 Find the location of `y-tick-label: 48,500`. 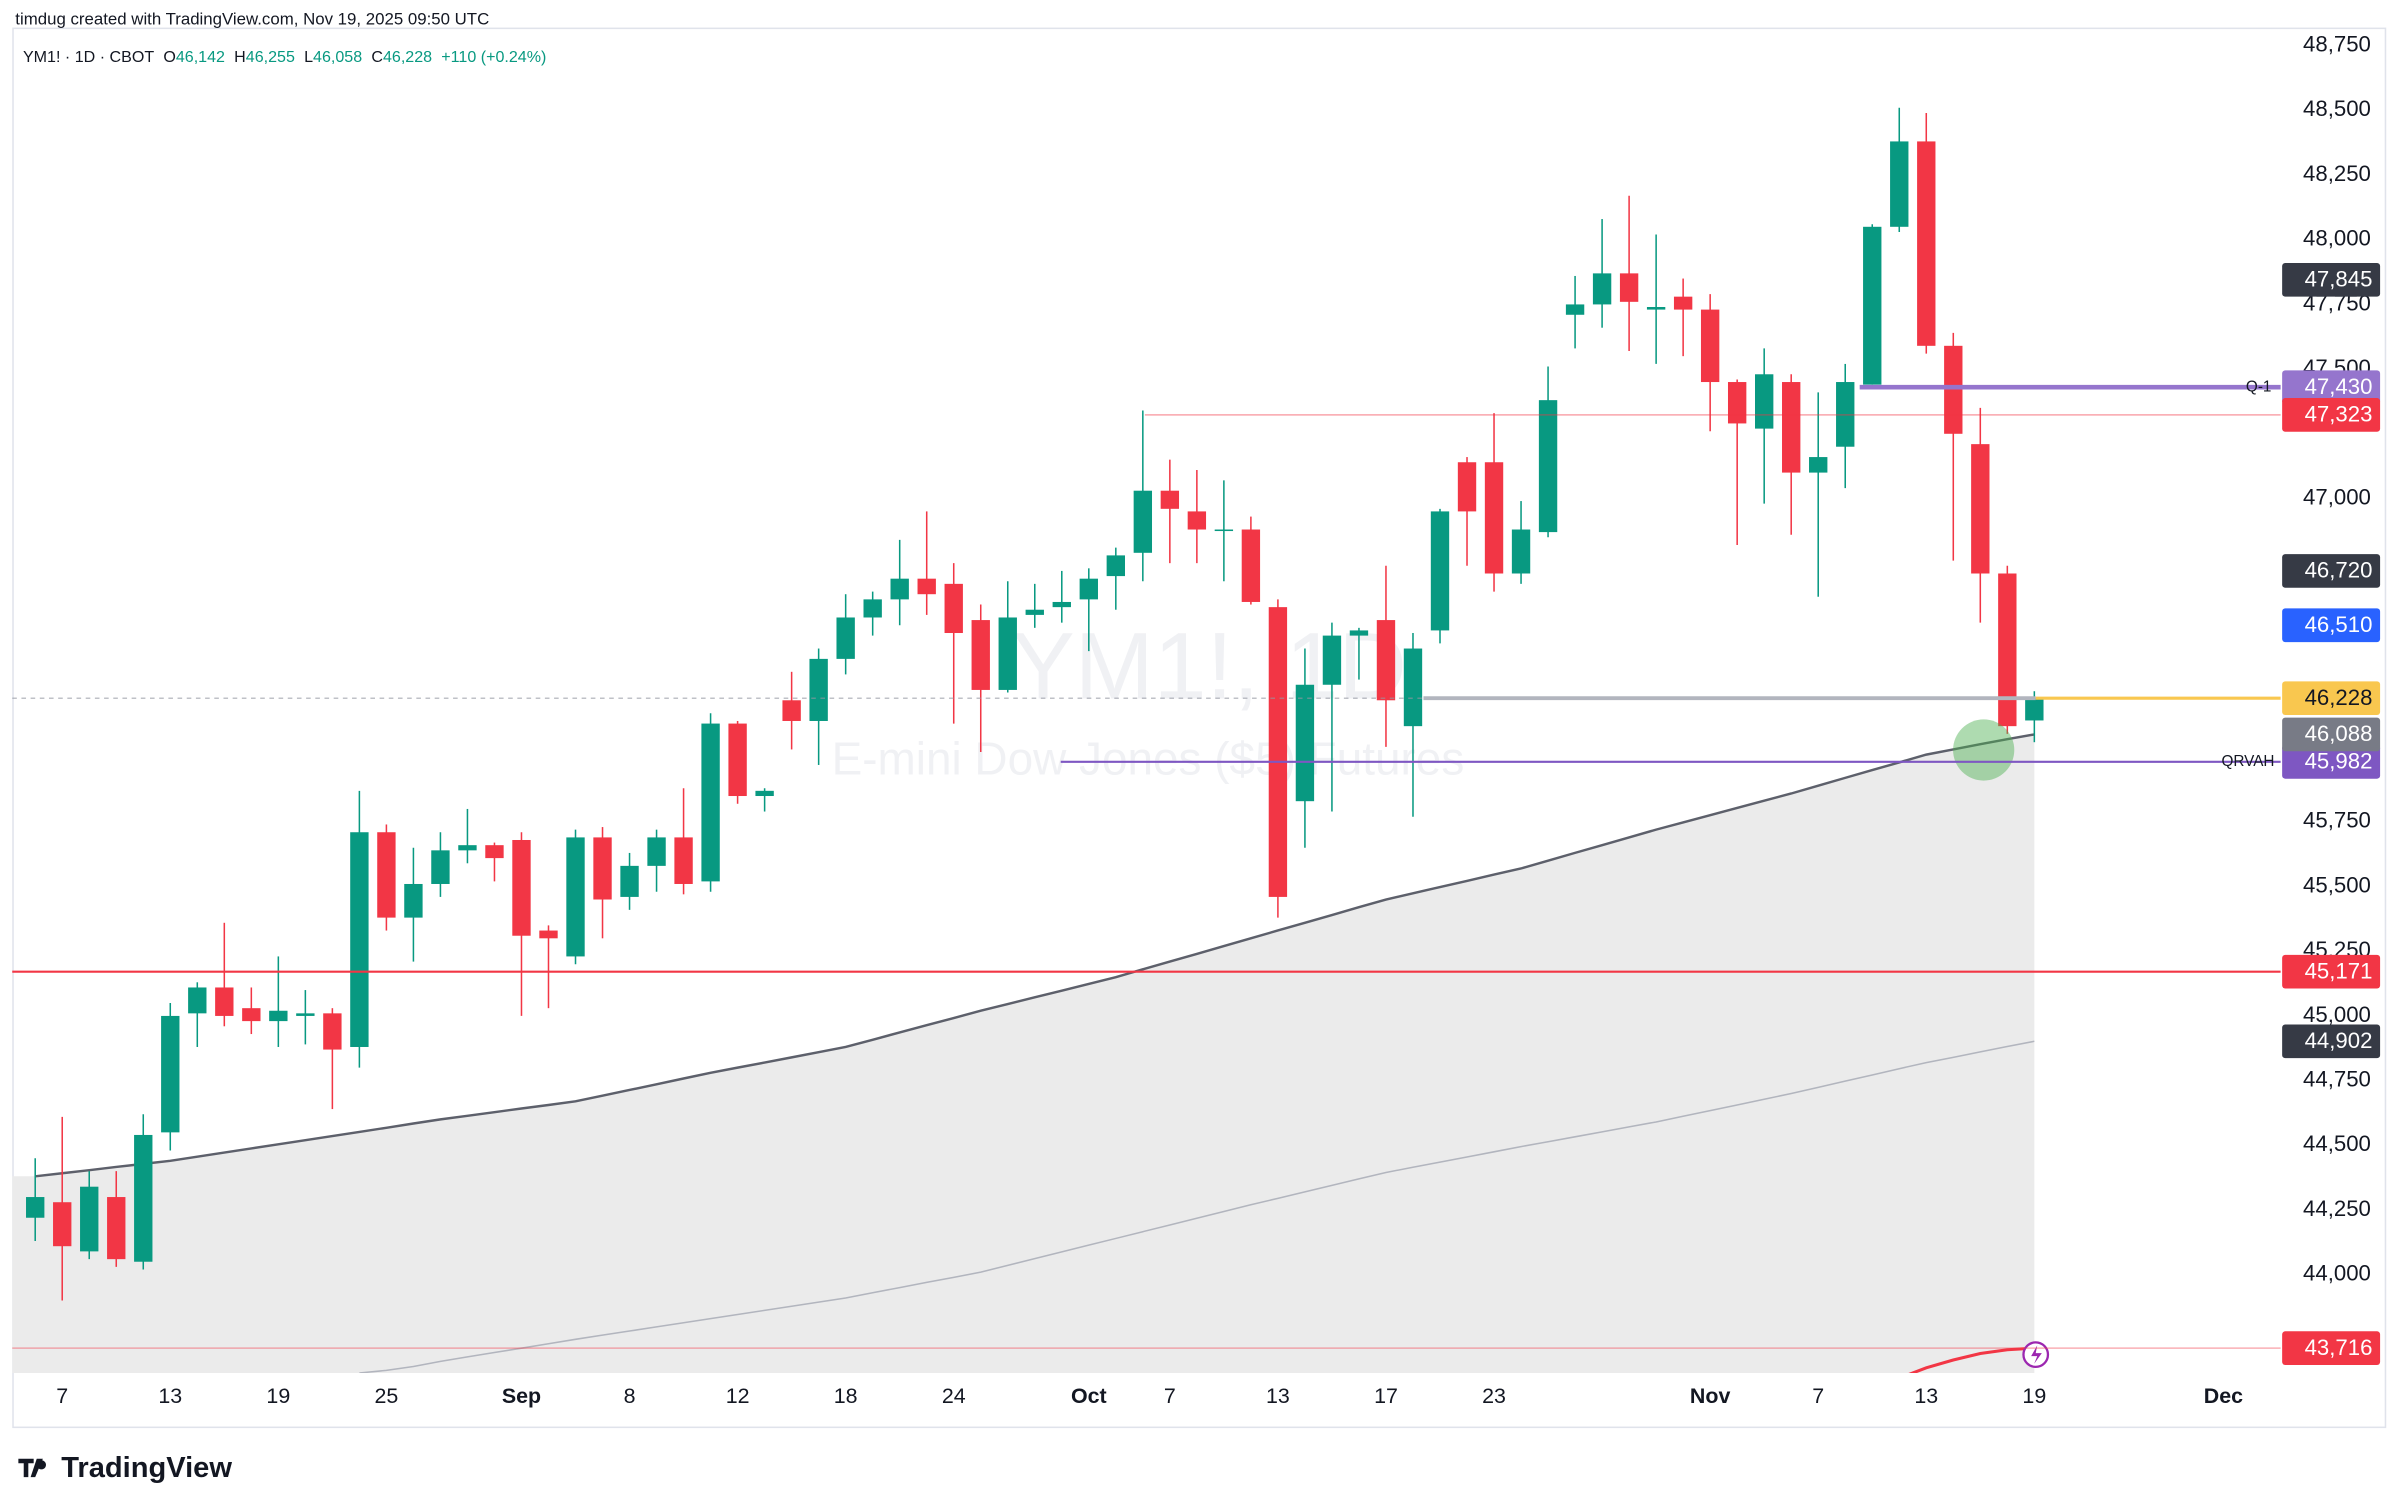

y-tick-label: 48,500 is located at coordinates (2337, 108).